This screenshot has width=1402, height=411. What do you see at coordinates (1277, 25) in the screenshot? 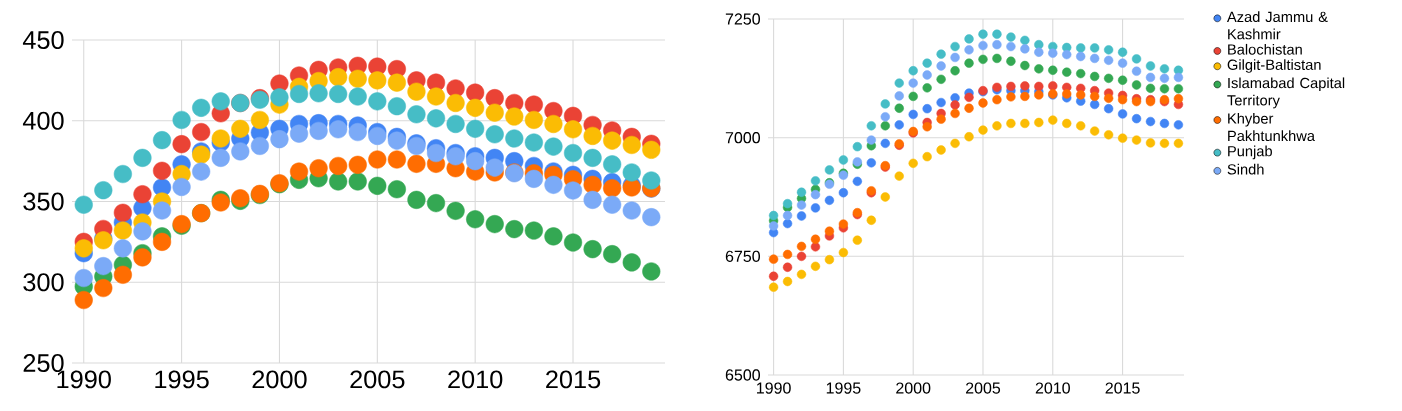
I see `legend-label: Azad Jammu & Kashmir` at bounding box center [1277, 25].